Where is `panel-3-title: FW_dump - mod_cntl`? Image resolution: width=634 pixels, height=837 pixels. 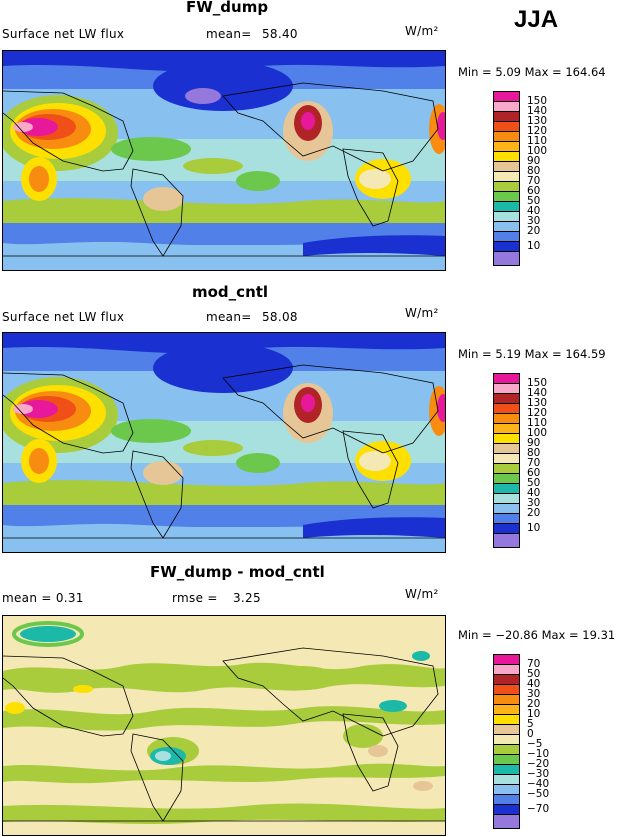 panel-3-title: FW_dump - mod_cntl is located at coordinates (237, 572).